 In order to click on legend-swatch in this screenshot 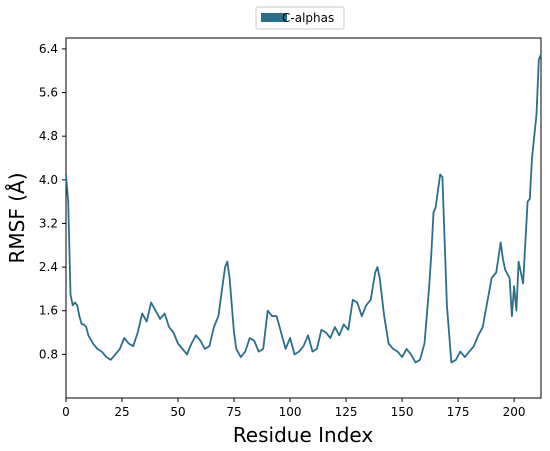, I will do `click(274, 17)`.